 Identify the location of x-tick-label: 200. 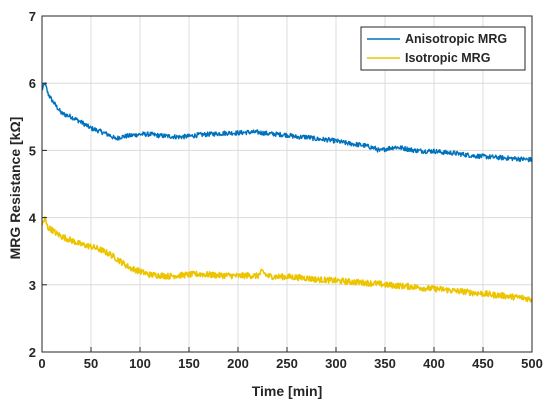
(238, 363).